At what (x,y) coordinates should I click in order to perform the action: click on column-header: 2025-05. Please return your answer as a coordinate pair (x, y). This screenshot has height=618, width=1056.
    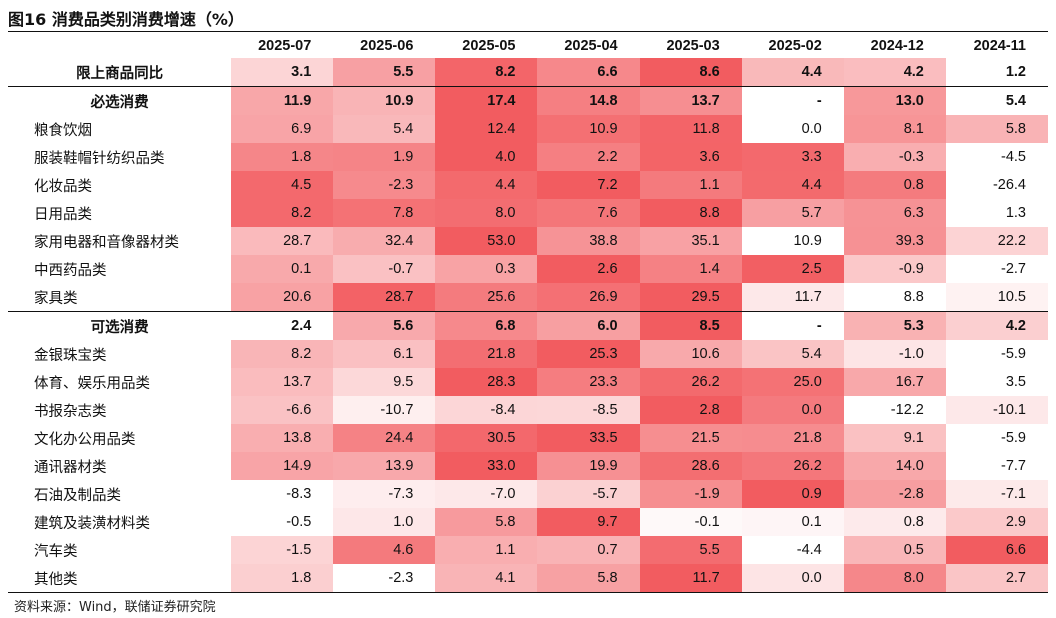
    Looking at the image, I should click on (489, 46).